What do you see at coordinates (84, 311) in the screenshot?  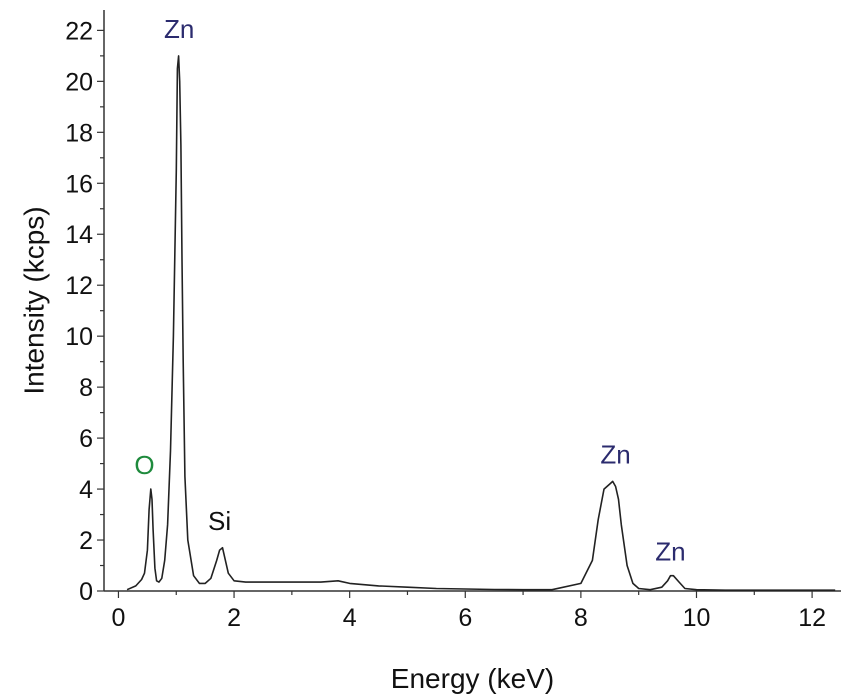 I see `y-axis-ticks: 0 2 4 6 8 10 12 14 16 18 20 22` at bounding box center [84, 311].